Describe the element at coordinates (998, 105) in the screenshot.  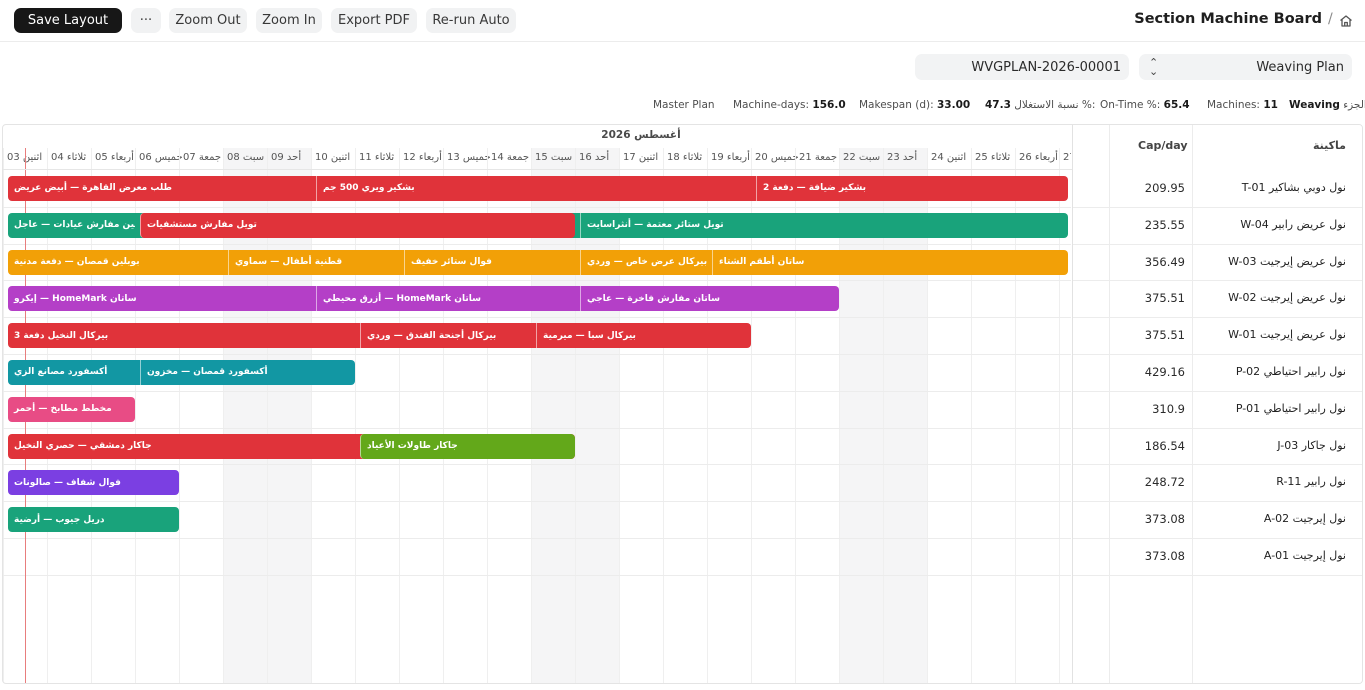
I see `utilization-value: 47.3` at that location.